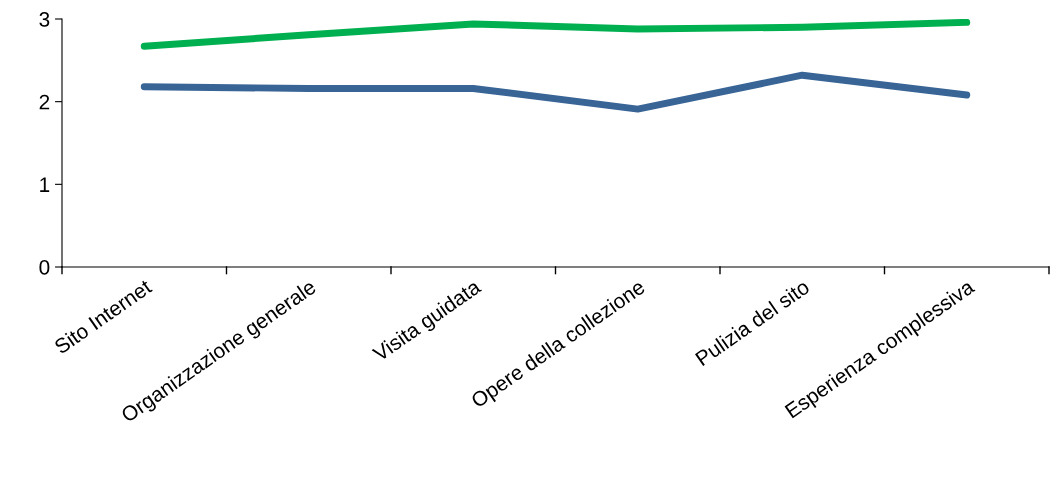  What do you see at coordinates (44, 267) in the screenshot?
I see `y-tick-label: 0` at bounding box center [44, 267].